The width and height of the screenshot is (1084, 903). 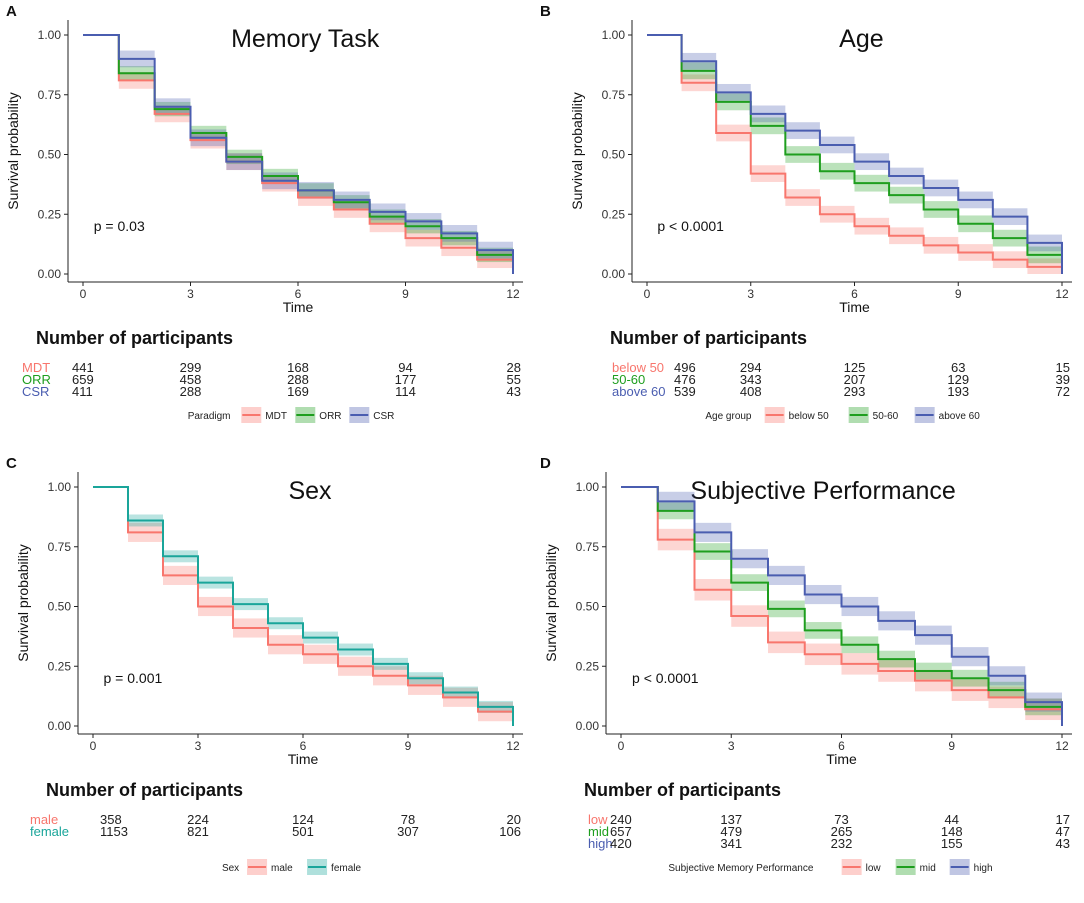 I want to click on risk-value: 169, so click(x=298, y=391).